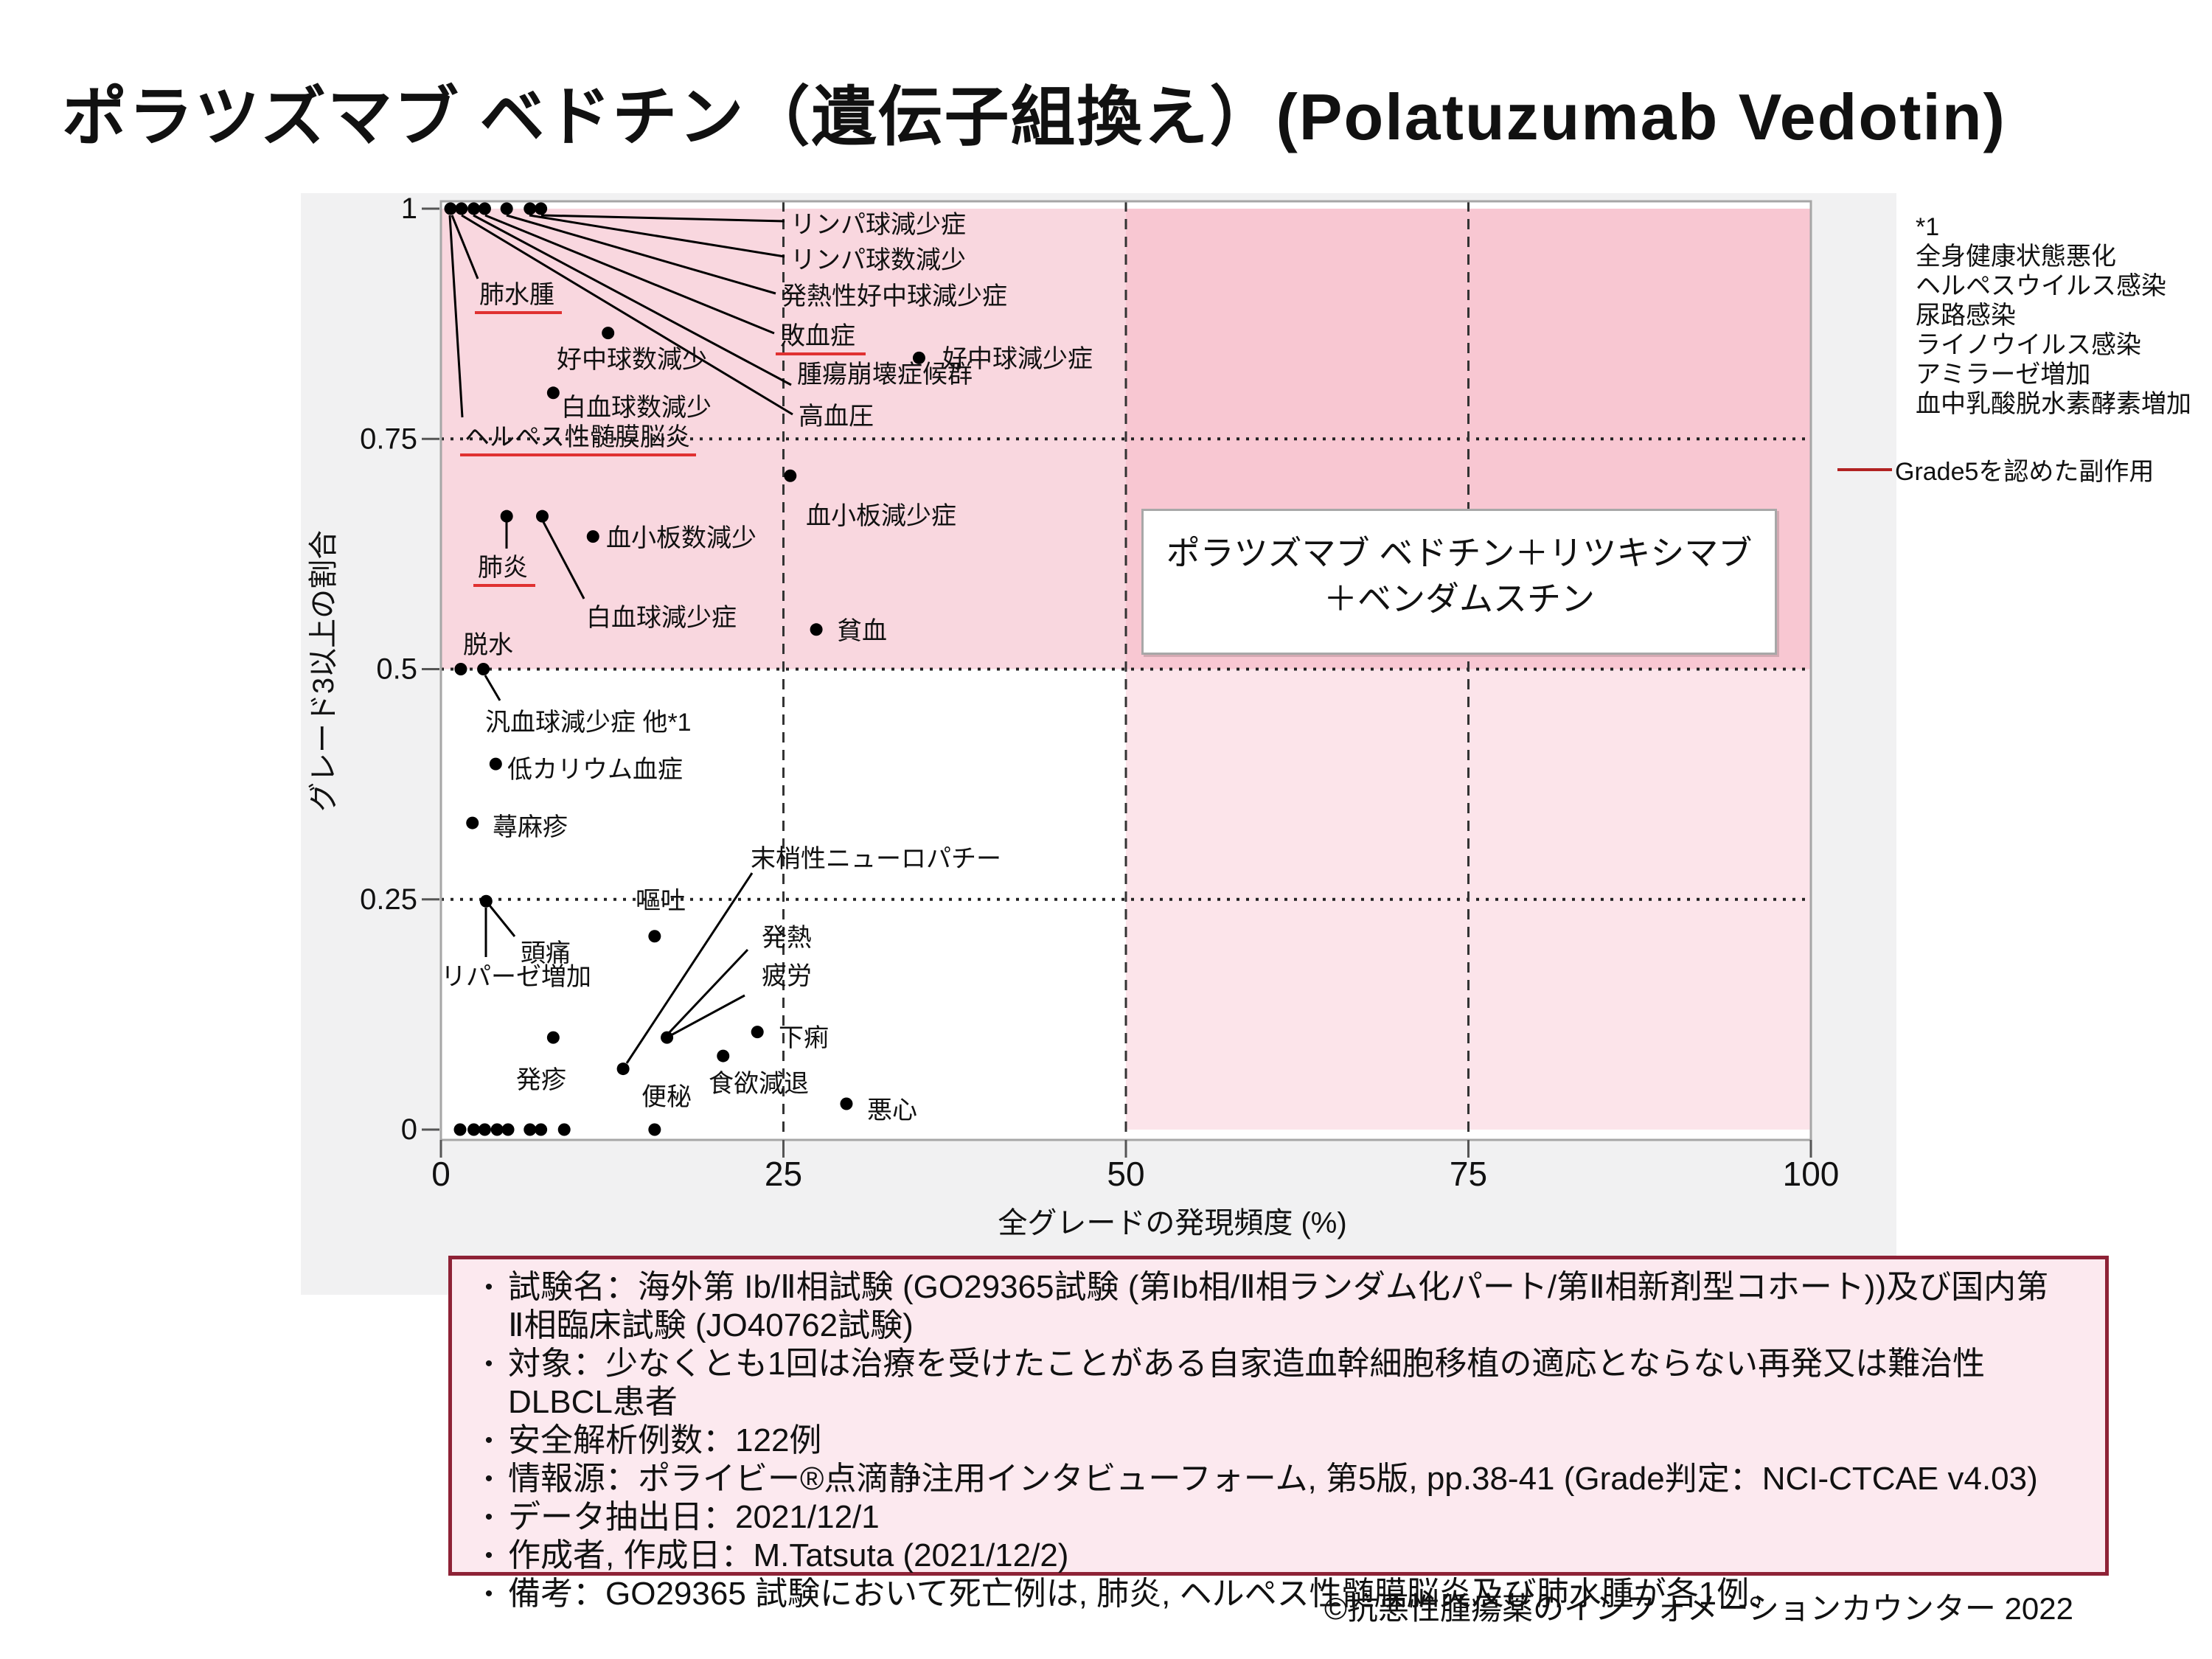 Image resolution: width=2212 pixels, height=1659 pixels. What do you see at coordinates (787, 976) in the screenshot?
I see `point-label: 疲労` at bounding box center [787, 976].